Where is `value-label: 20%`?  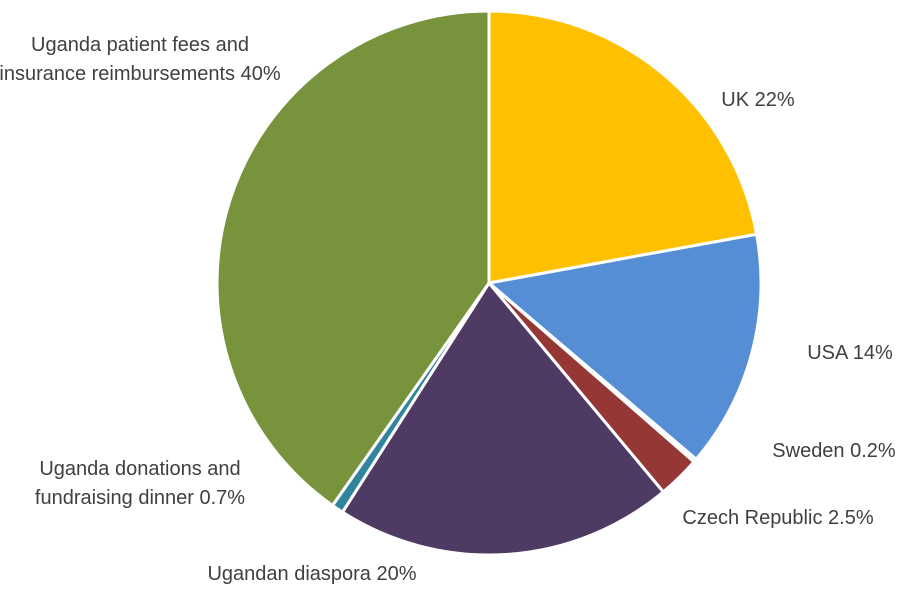 value-label: 20% is located at coordinates (396, 574).